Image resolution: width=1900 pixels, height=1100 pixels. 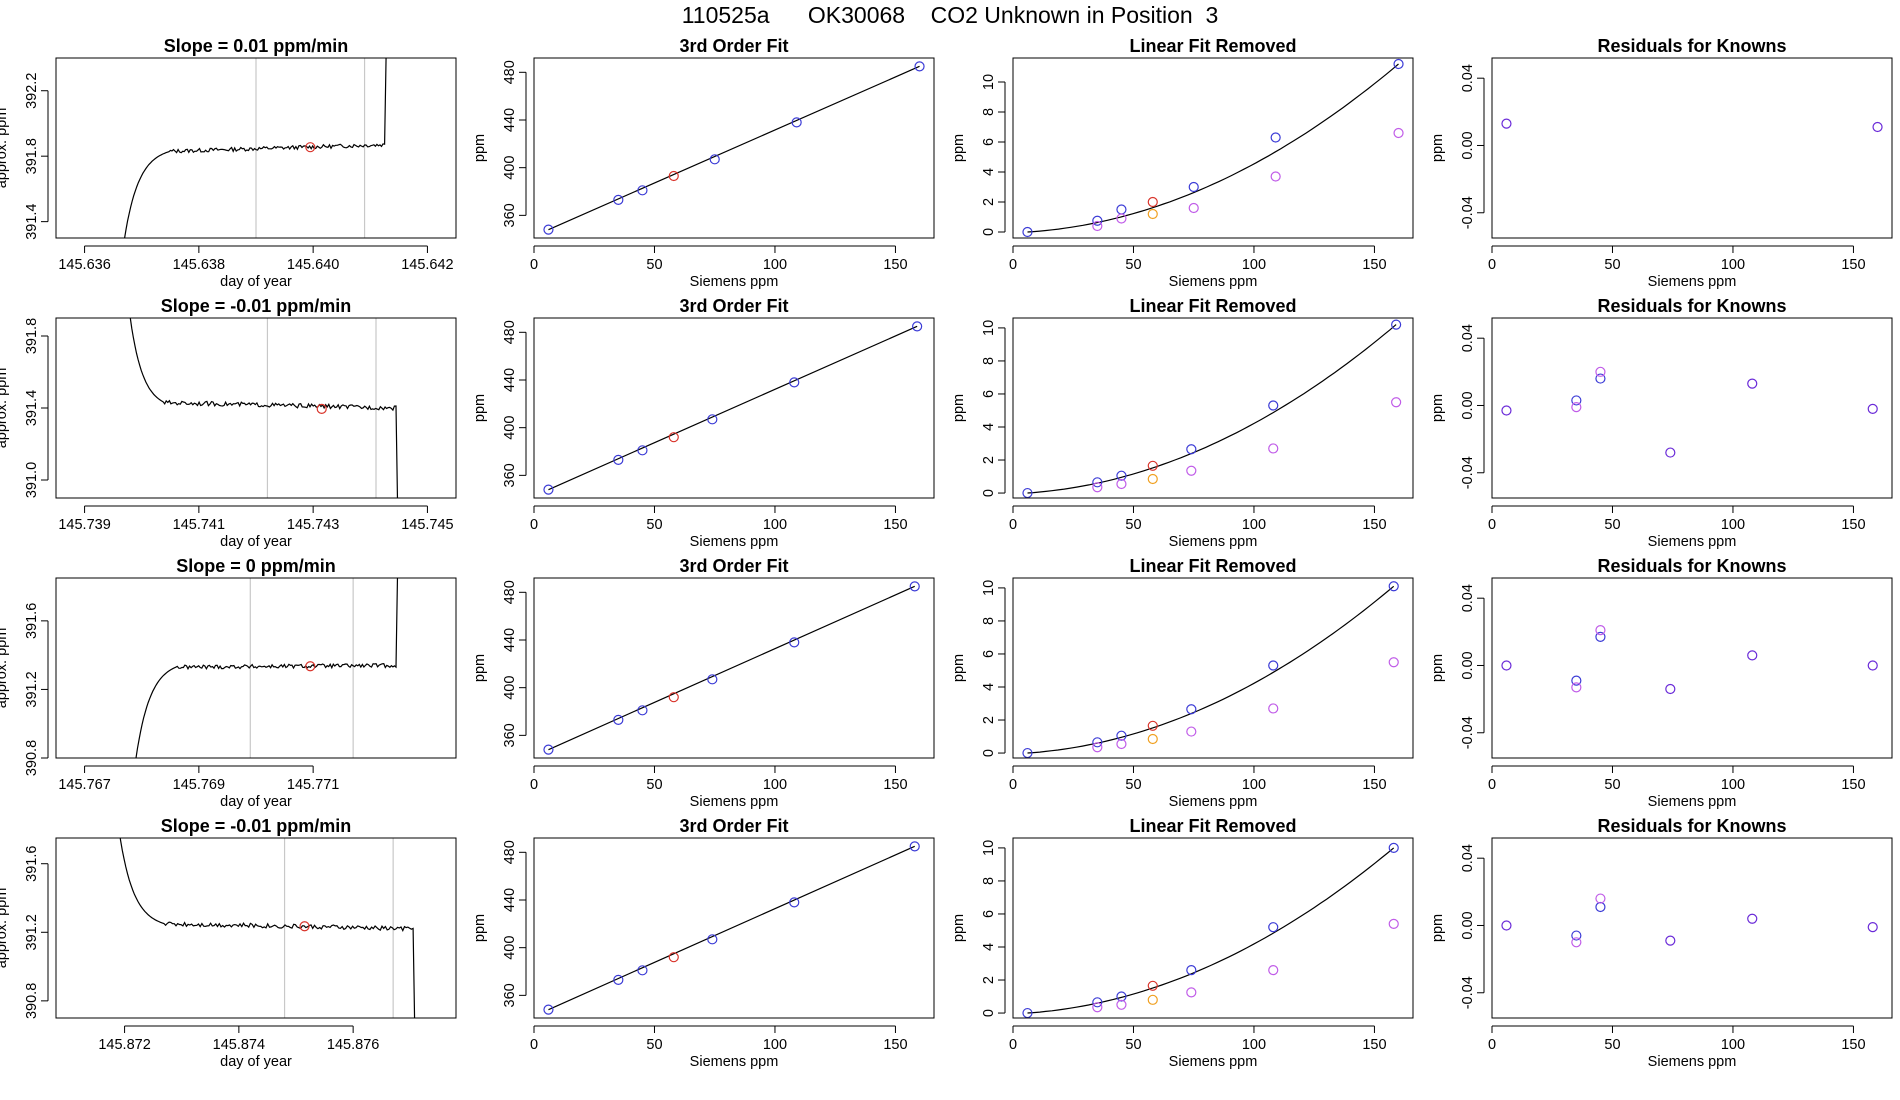 I want to click on panel-title: 3rd Order Fit, so click(x=733, y=306).